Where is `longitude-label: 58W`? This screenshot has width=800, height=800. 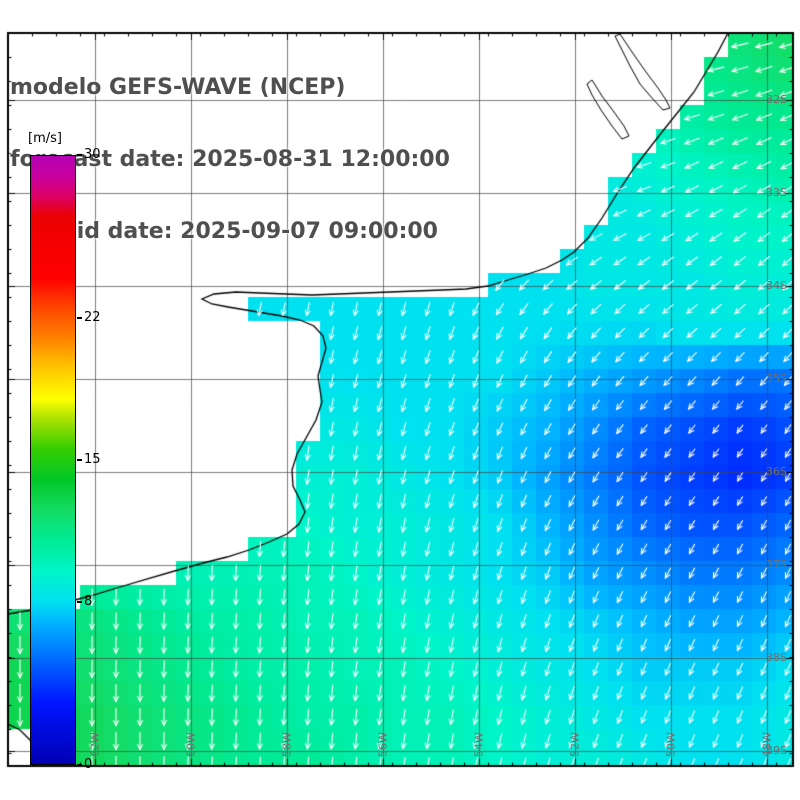
longitude-label: 58W is located at coordinates (287, 744).